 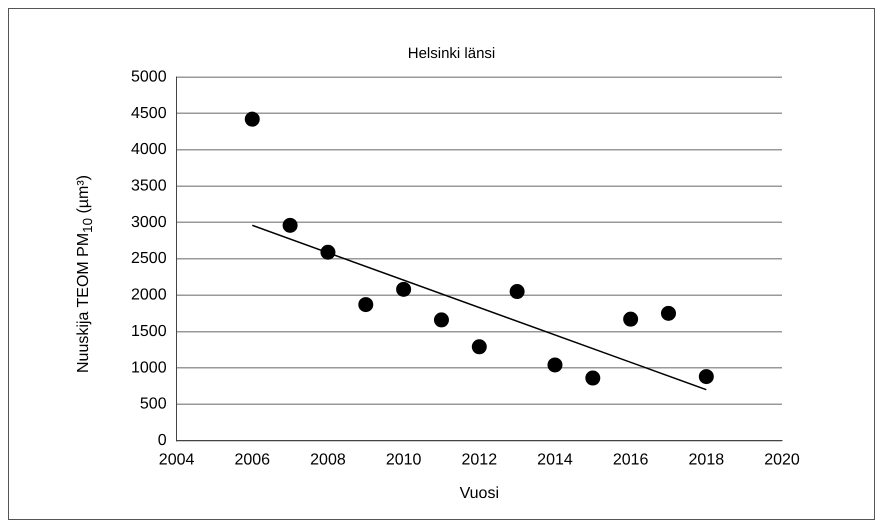 What do you see at coordinates (630, 460) in the screenshot?
I see `x-tick-label: 2016` at bounding box center [630, 460].